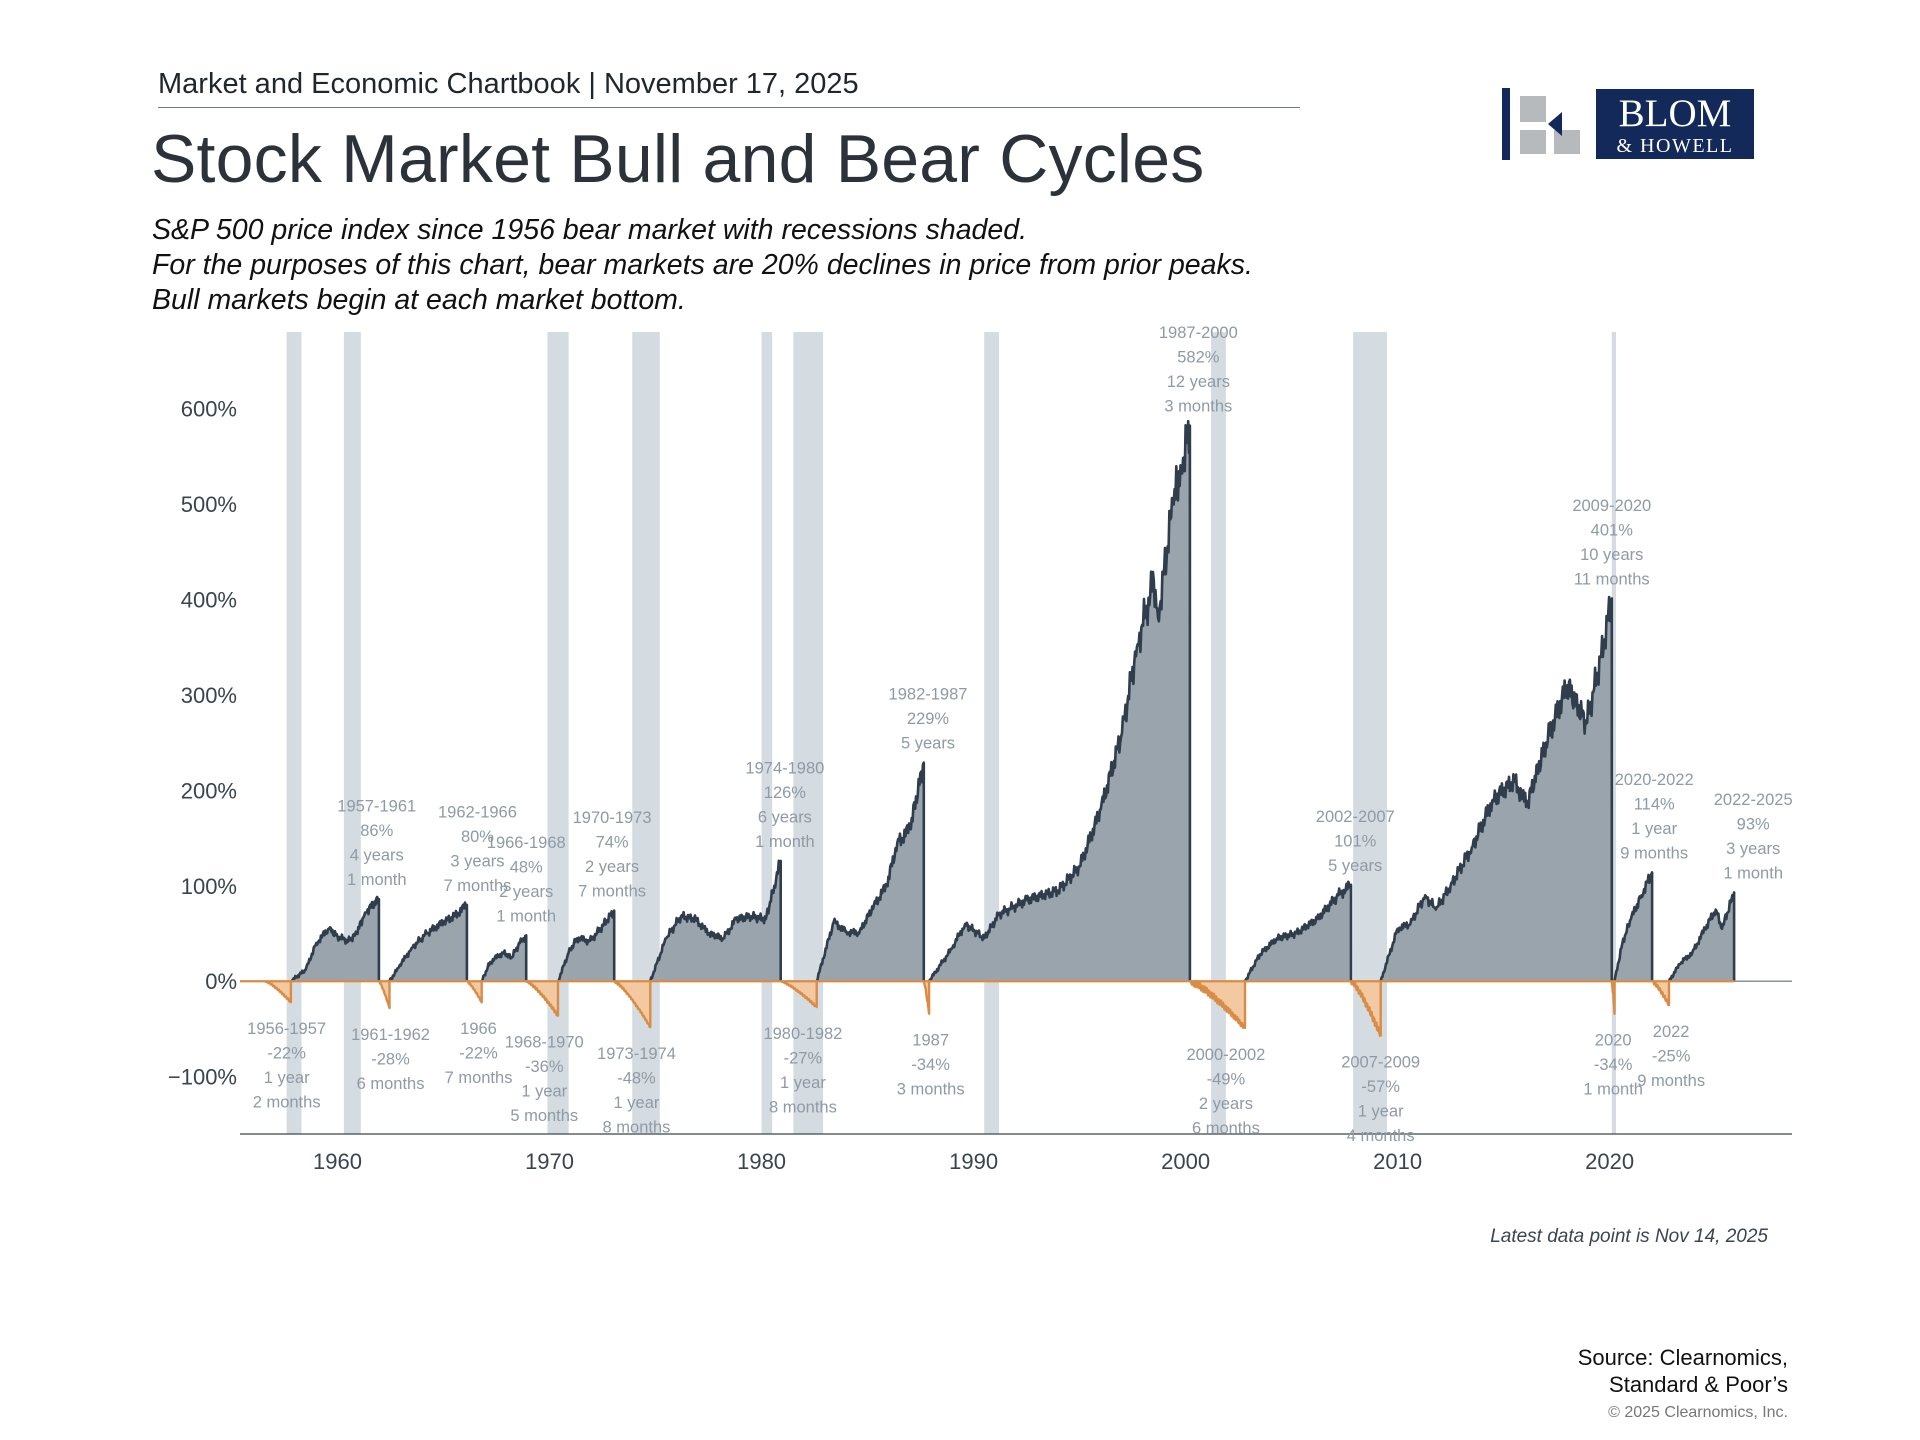 The height and width of the screenshot is (1440, 1920). I want to click on bear-label-7-line-2: 2 years, so click(1226, 1104).